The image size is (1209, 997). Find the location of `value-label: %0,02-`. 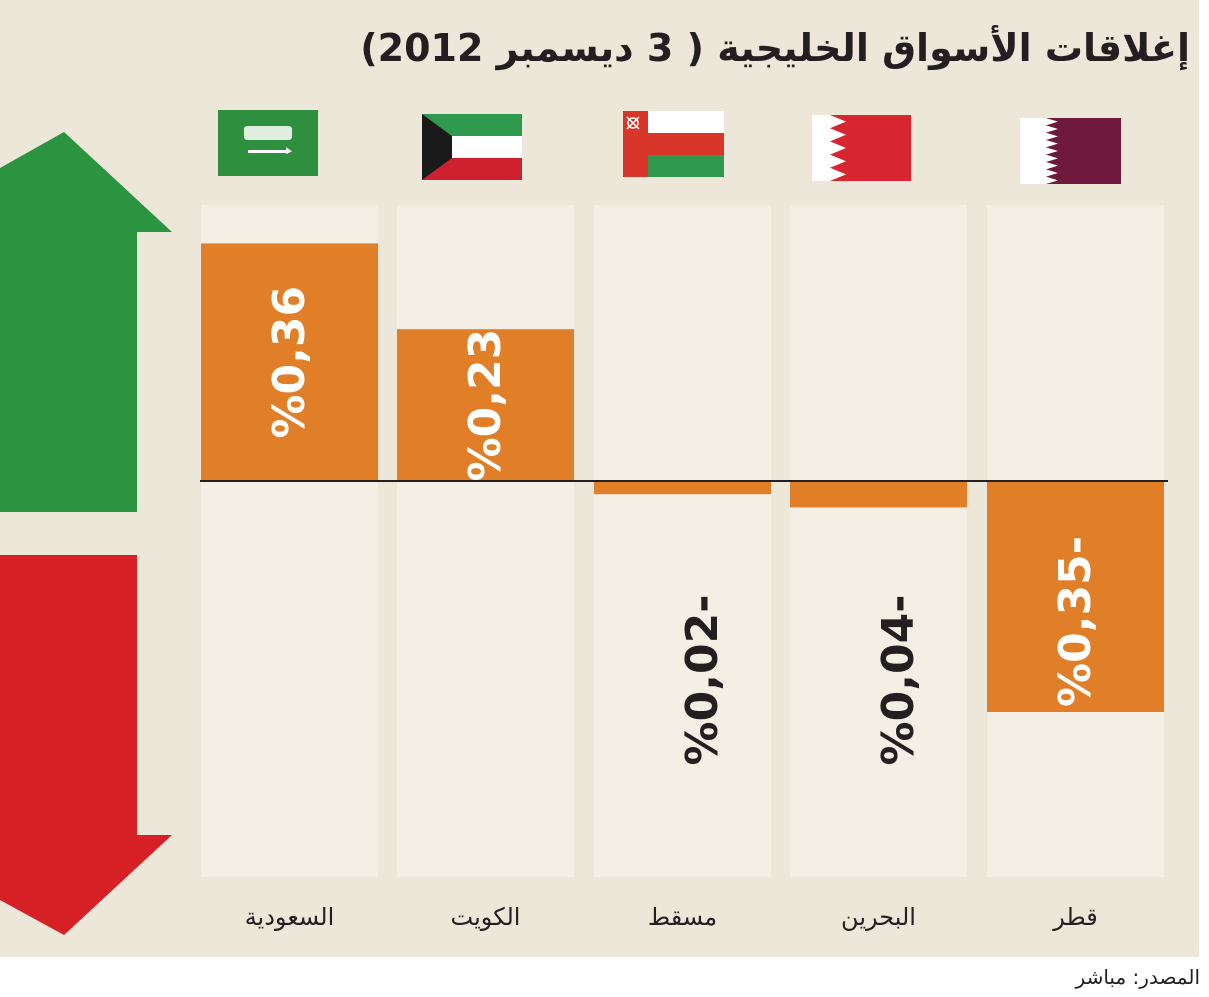

value-label: %0,02- is located at coordinates (702, 680).